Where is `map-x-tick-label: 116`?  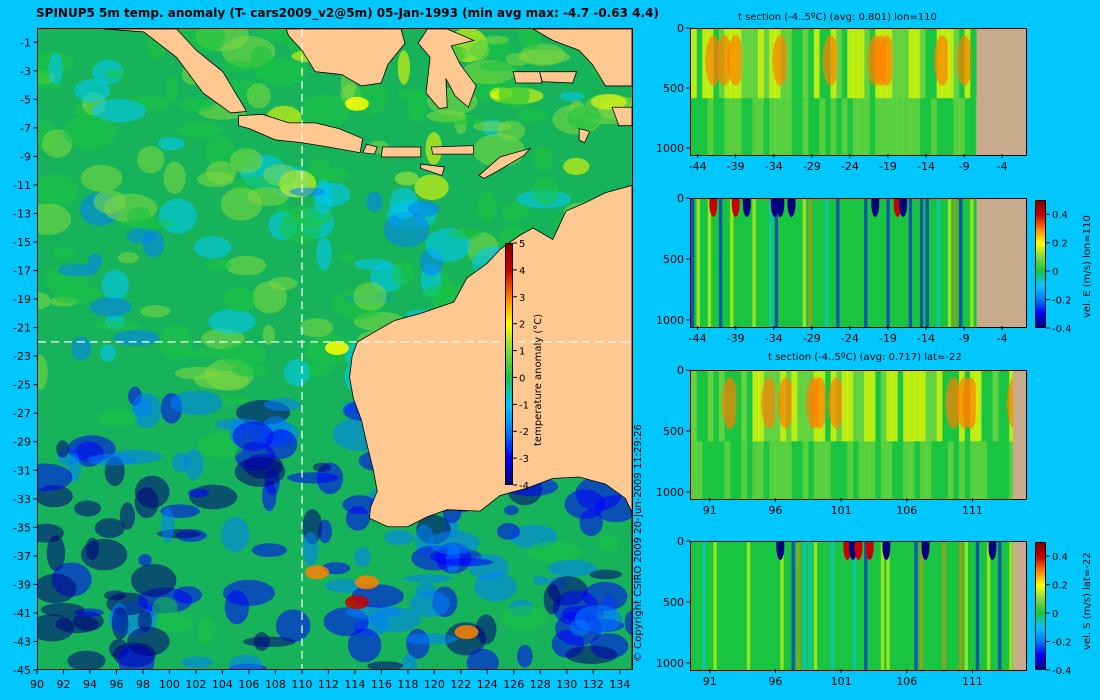 map-x-tick-label: 116 is located at coordinates (381, 684).